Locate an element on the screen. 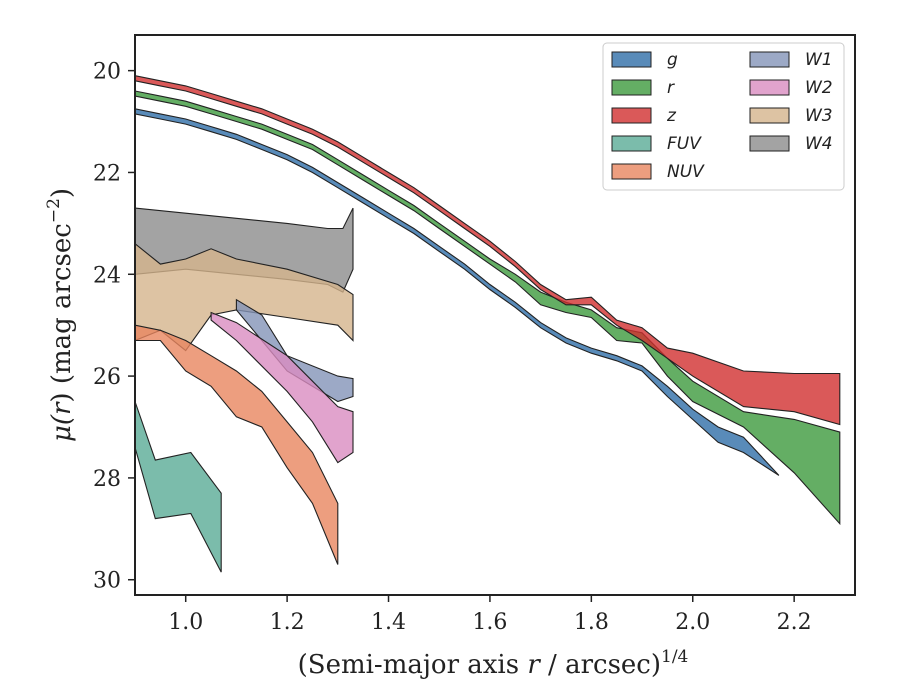 This screenshot has height=700, width=900. legend-label-z: z is located at coordinates (671, 116).